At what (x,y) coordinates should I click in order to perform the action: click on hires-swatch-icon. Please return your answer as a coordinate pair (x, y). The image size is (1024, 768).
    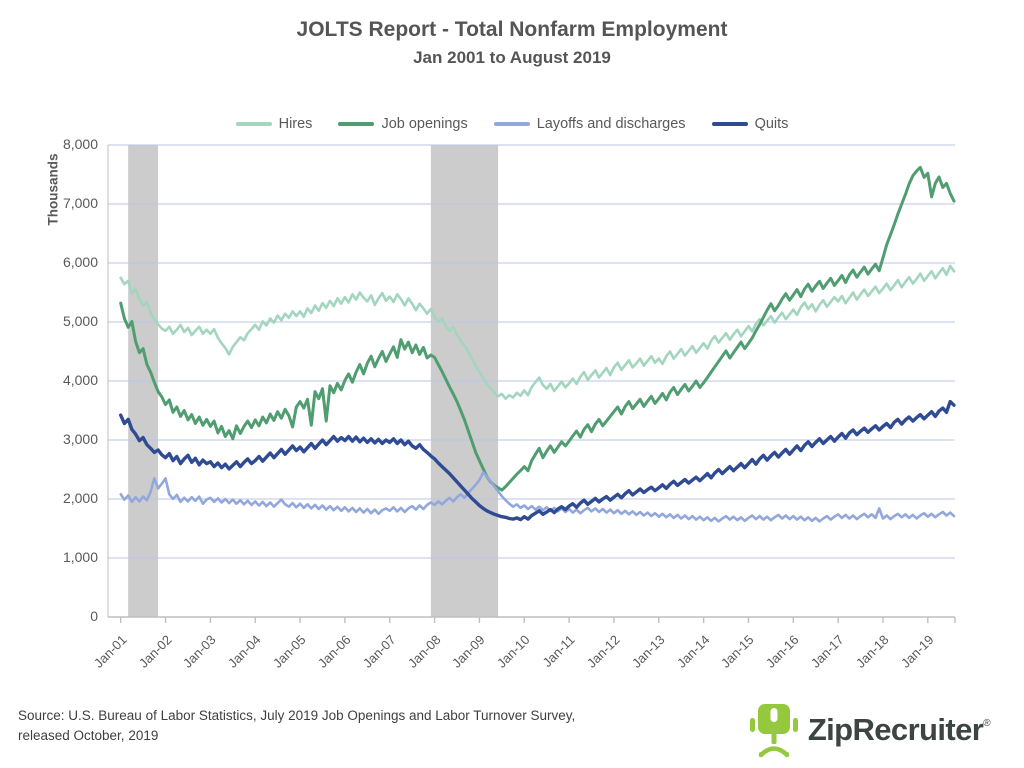
    Looking at the image, I should click on (253, 124).